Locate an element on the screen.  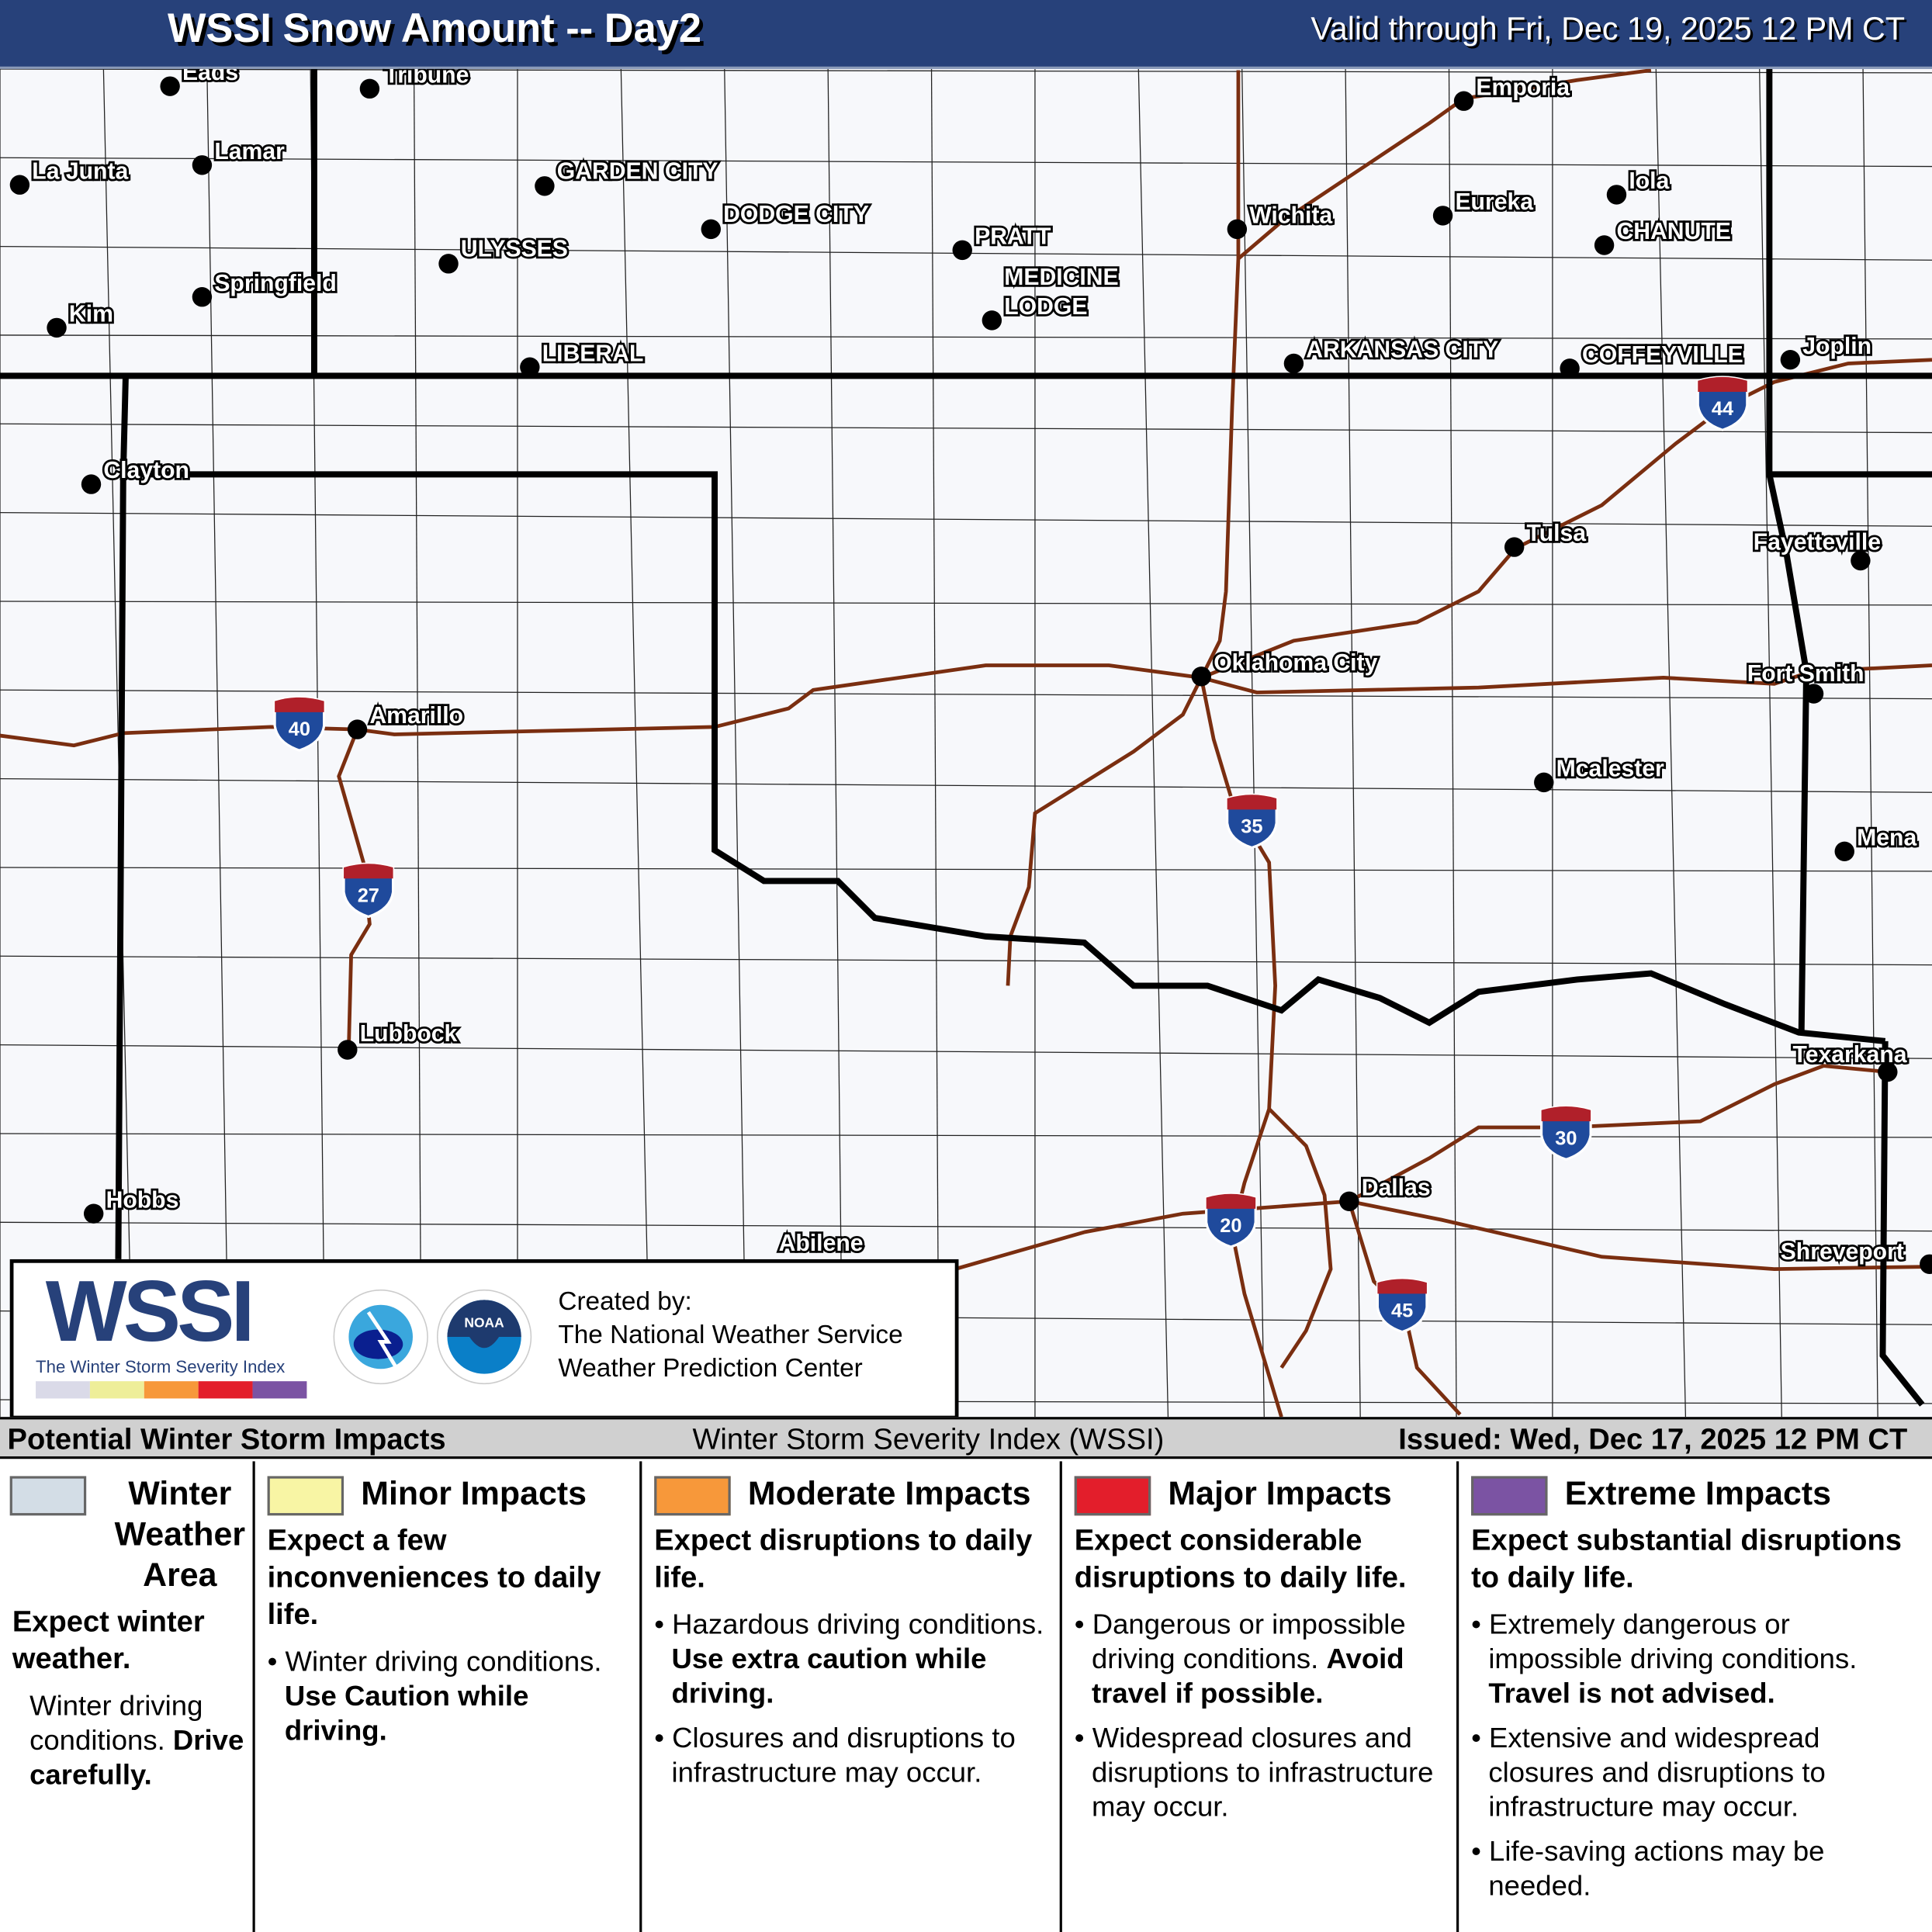
interstate-shield-30: 30 is located at coordinates (1566, 1133).